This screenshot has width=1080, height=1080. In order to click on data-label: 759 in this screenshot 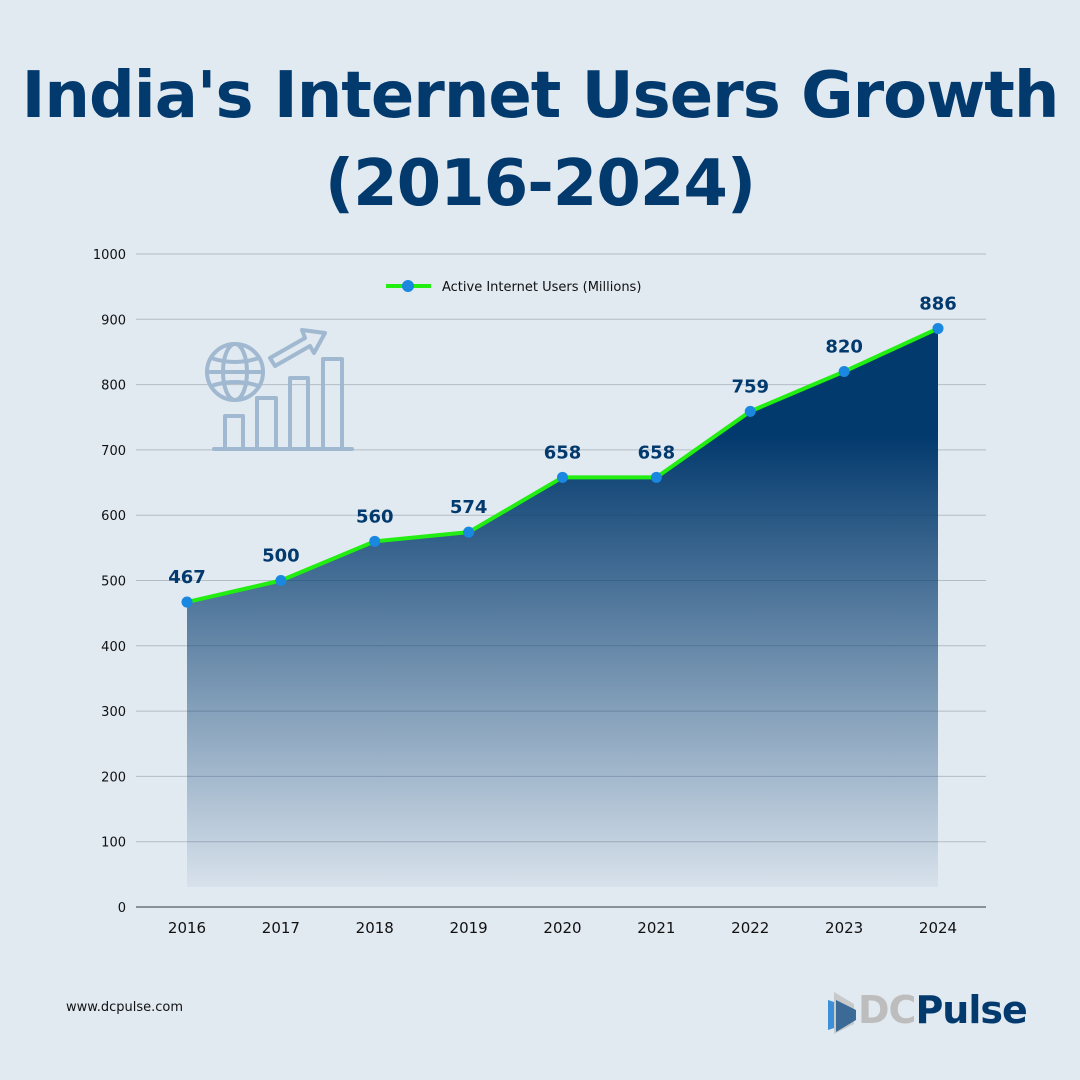, I will do `click(750, 386)`.